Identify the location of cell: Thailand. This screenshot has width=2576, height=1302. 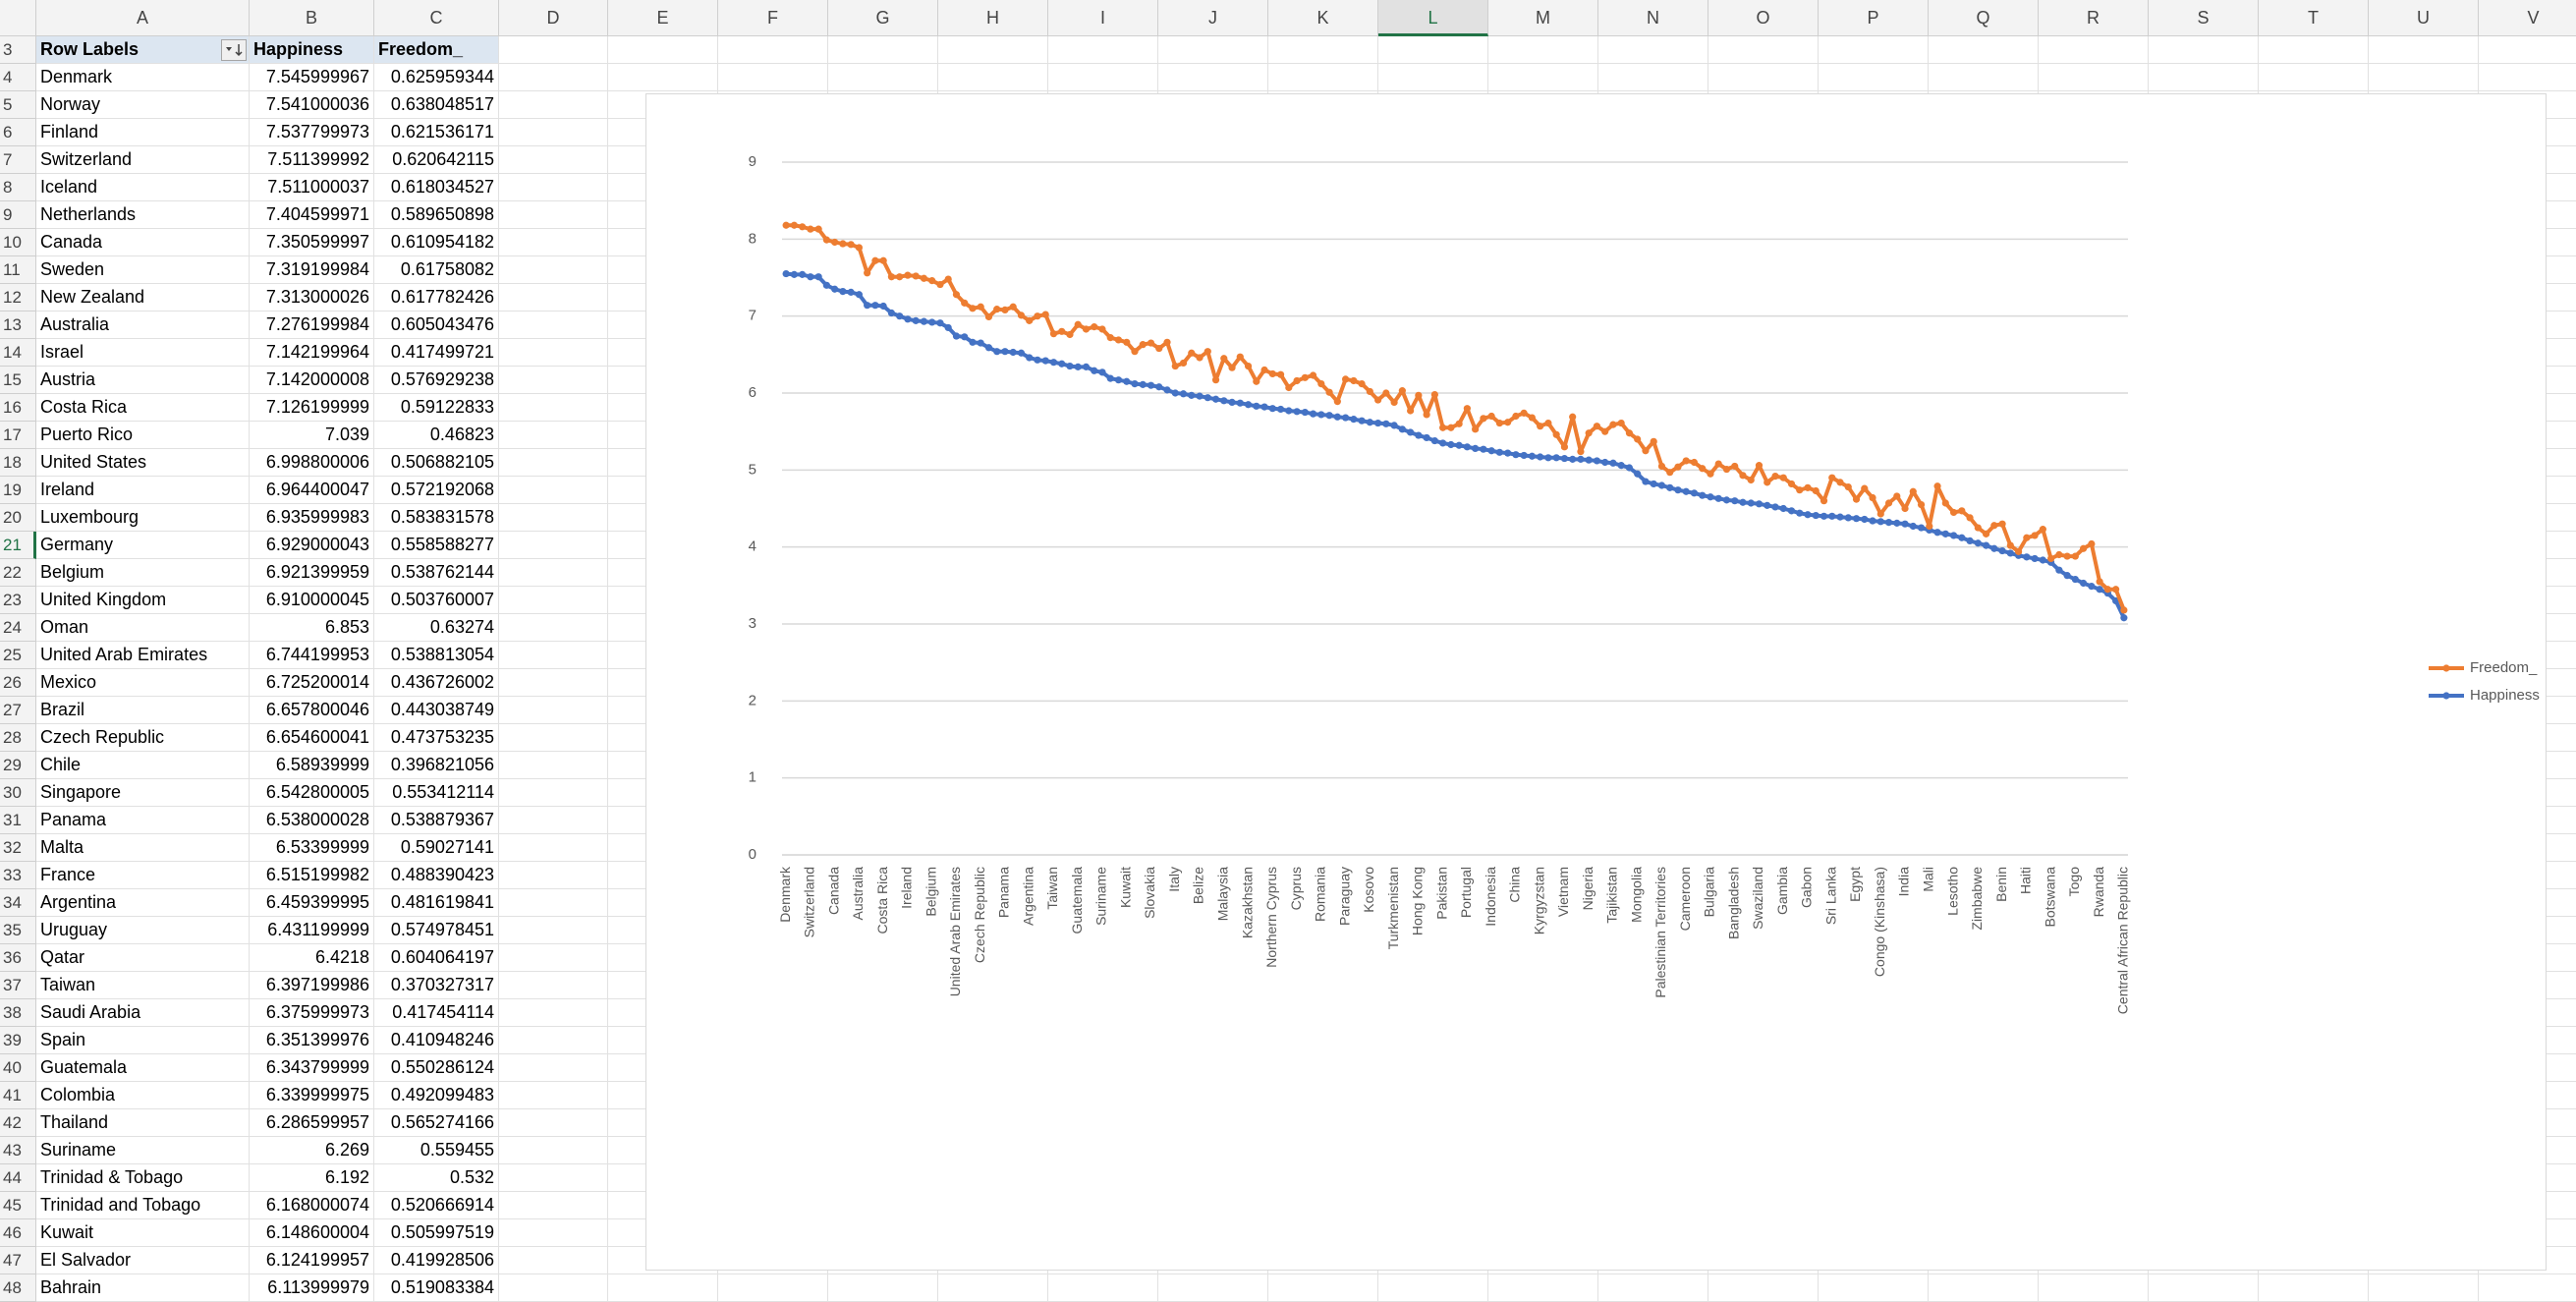
(143, 1123).